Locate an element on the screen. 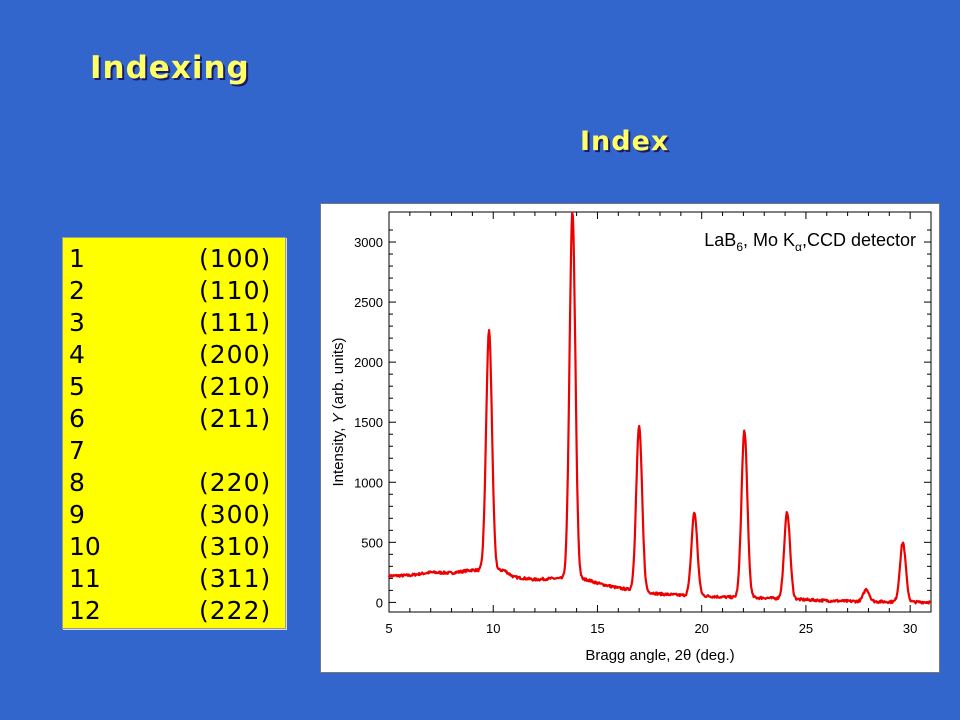  x-tick-label: 15 is located at coordinates (597, 628).